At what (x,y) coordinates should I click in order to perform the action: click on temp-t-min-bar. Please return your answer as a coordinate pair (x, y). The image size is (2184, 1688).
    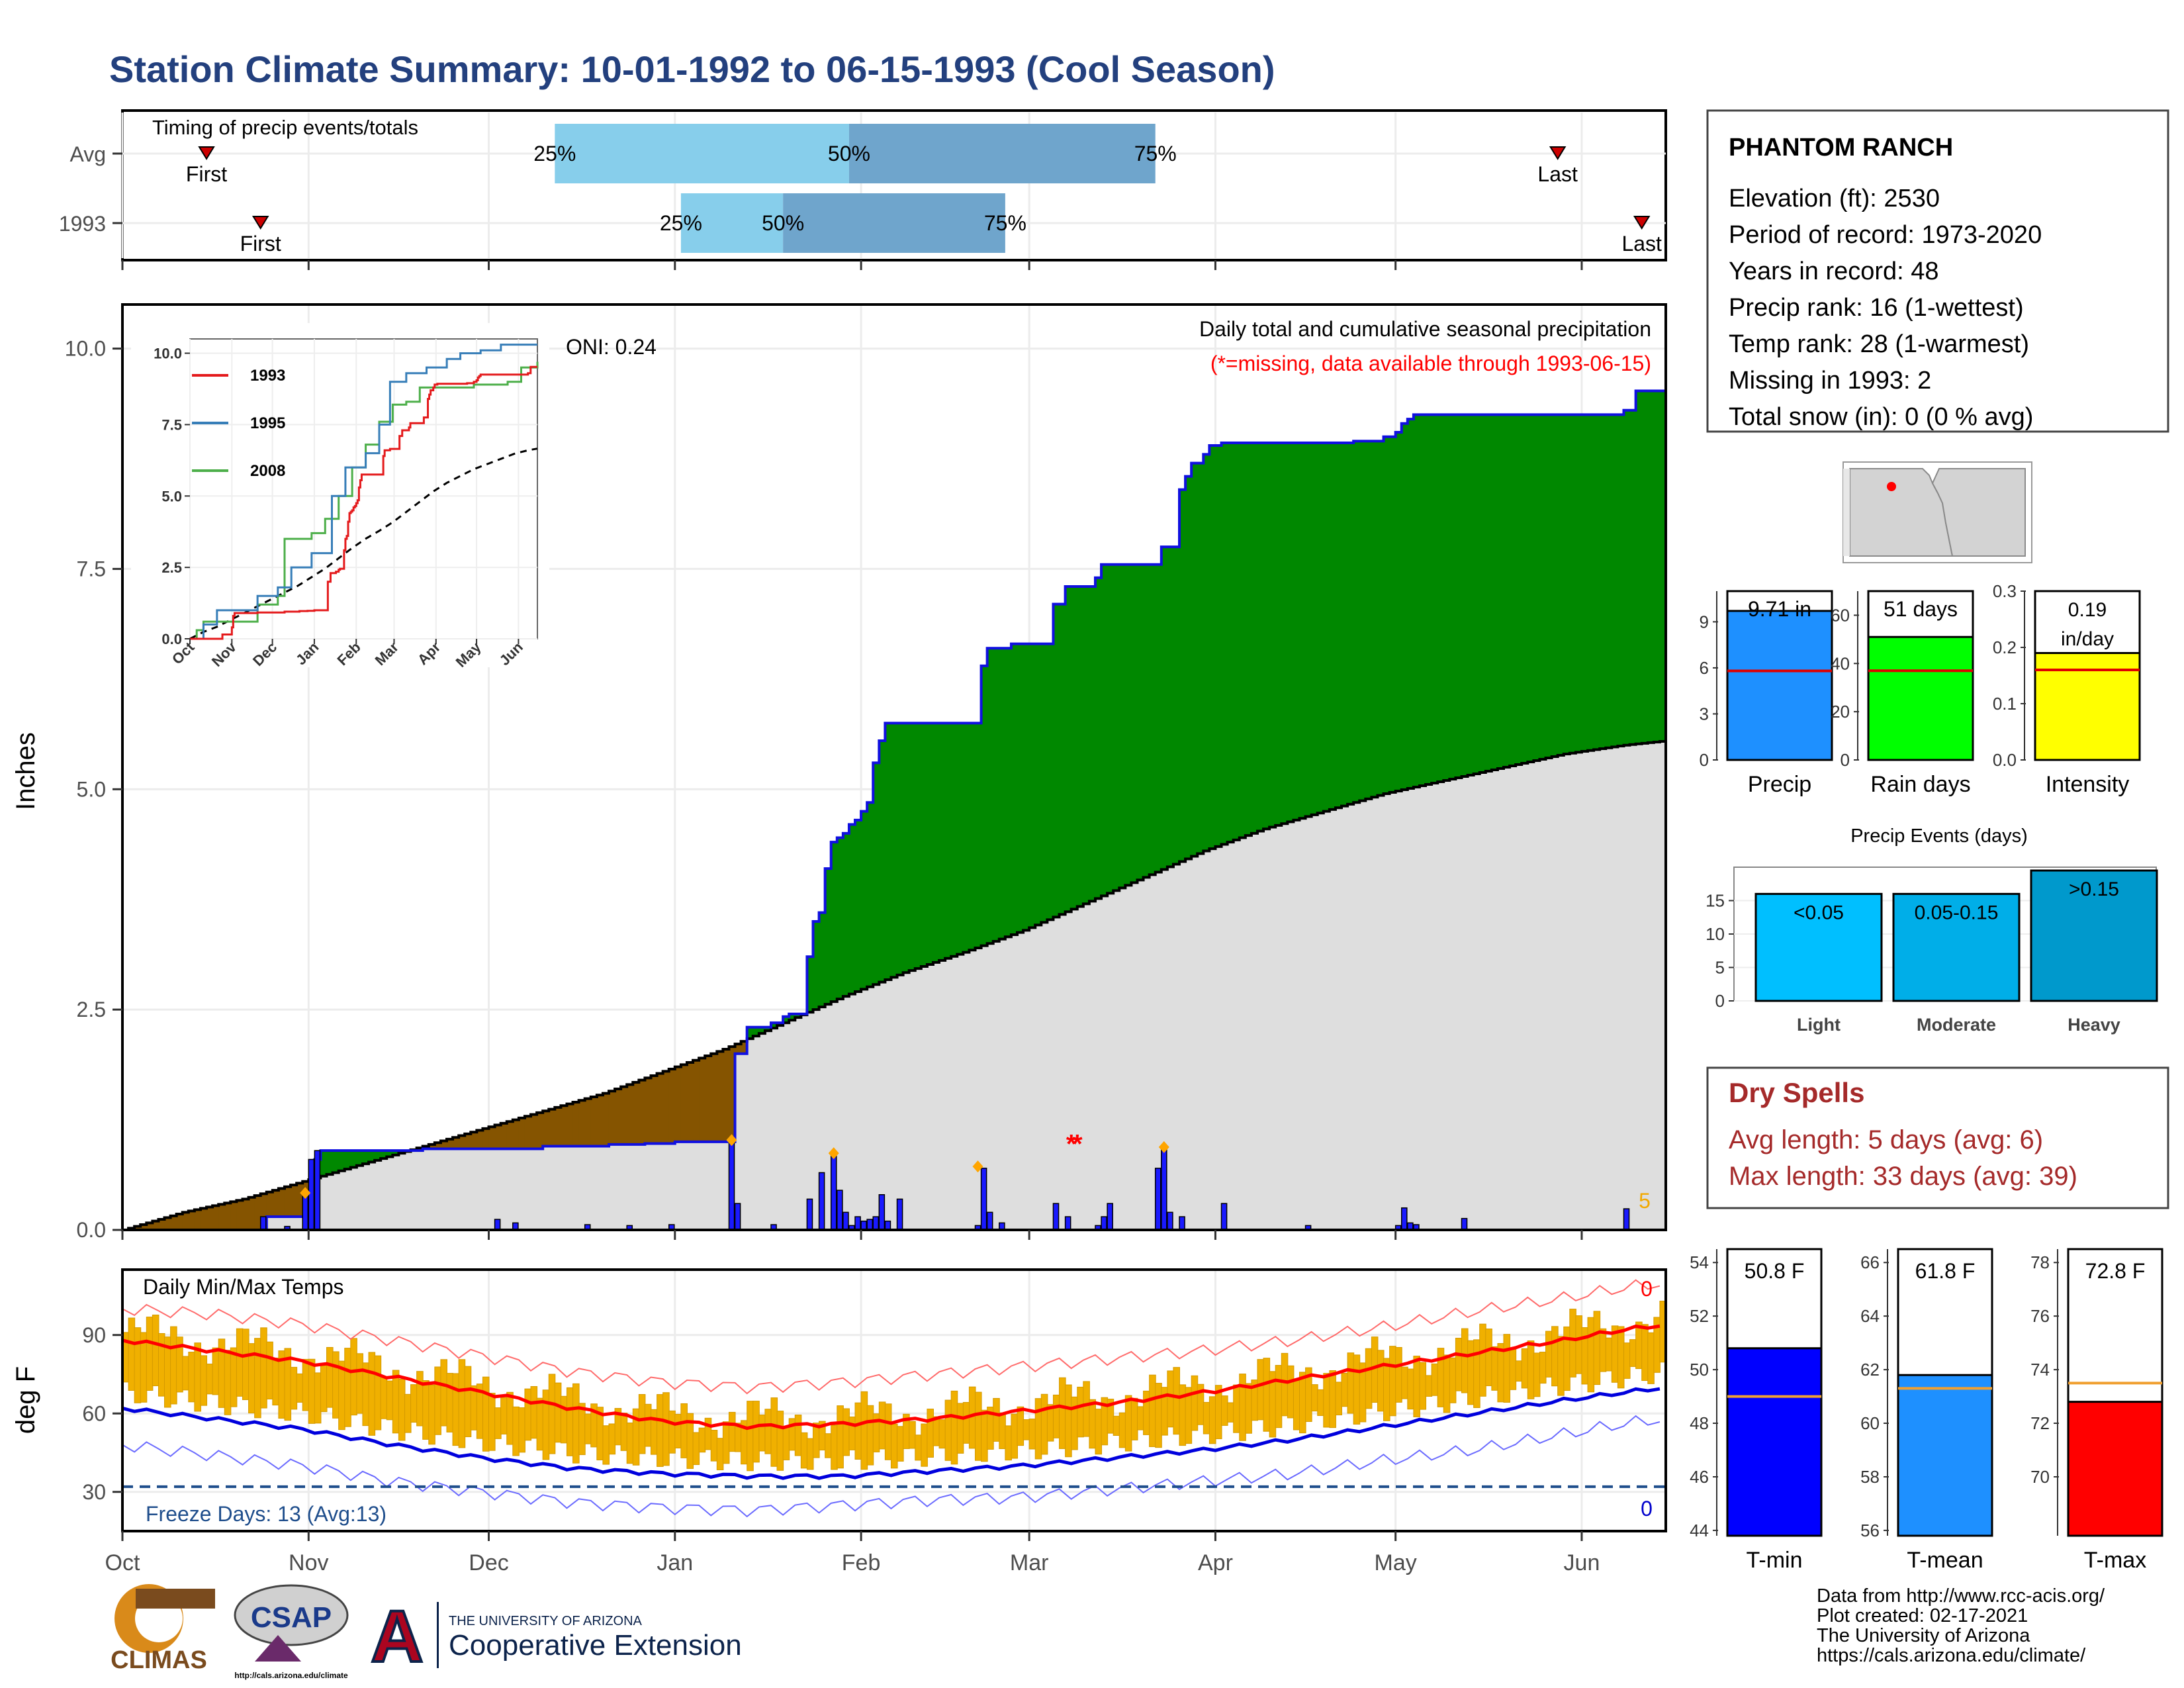
    Looking at the image, I should click on (1775, 1442).